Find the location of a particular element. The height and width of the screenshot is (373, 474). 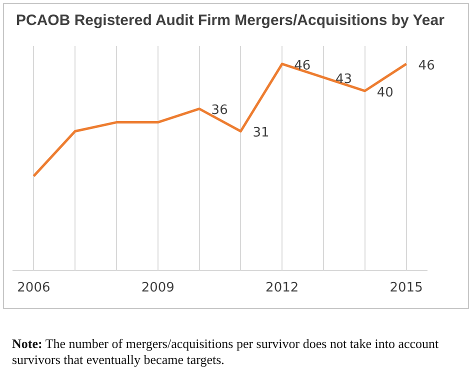

chart-title: PCAOB Registered Audit Firm Mergers/Acquisitions by Year is located at coordinates (230, 20).